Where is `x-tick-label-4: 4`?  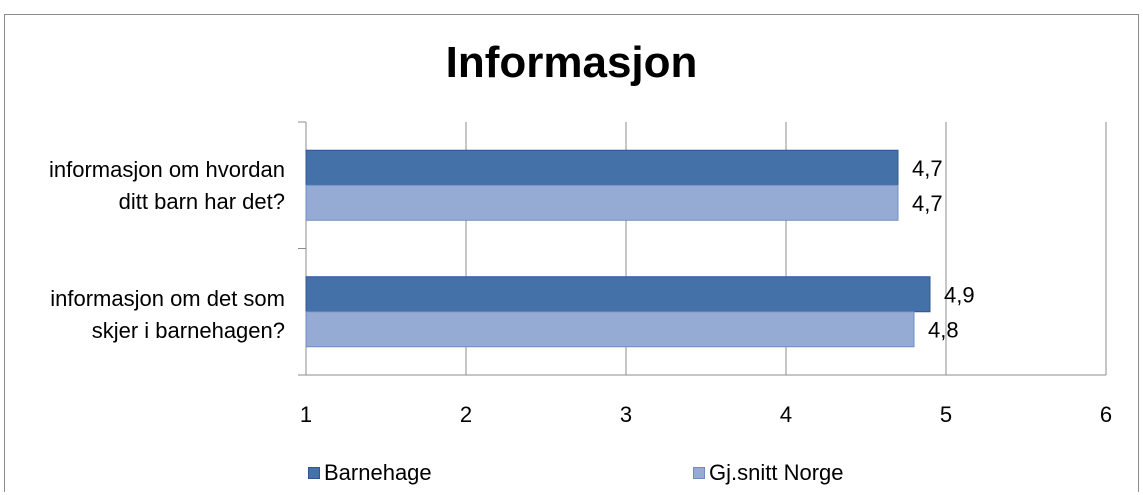
x-tick-label-4: 4 is located at coordinates (786, 414).